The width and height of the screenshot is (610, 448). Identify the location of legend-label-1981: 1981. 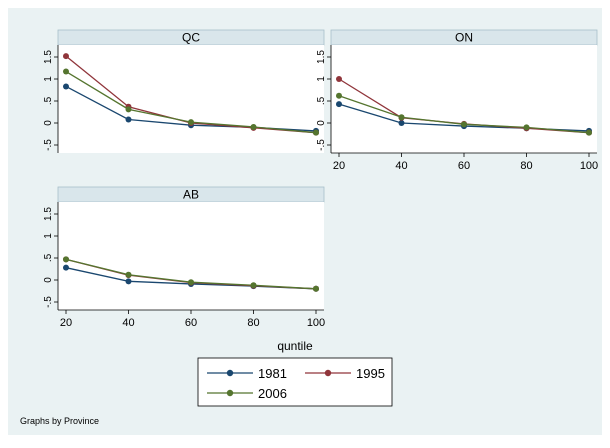
(272, 373).